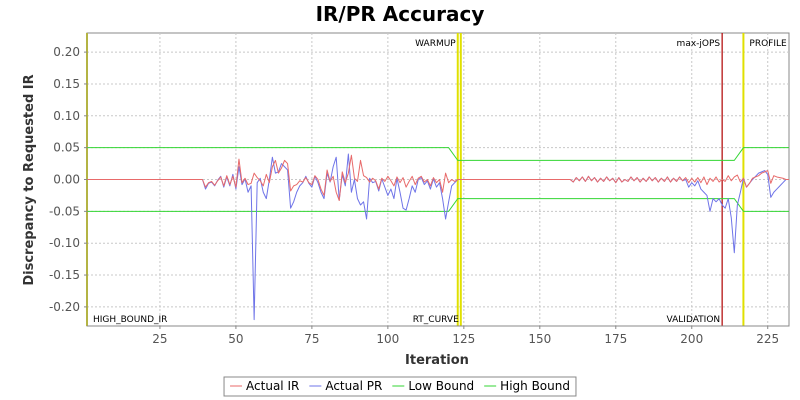 The image size is (800, 400). I want to click on legend: Actual IR Actual PR Low Bound High Bound, so click(400, 386).